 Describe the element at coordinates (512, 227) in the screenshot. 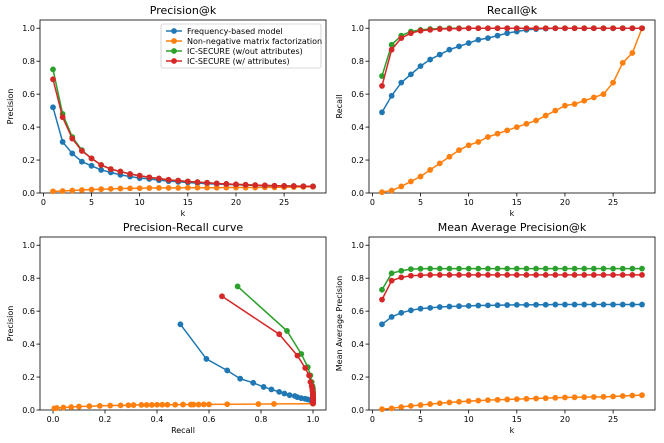

I see `chart-title: Mean Average Precision@k` at that location.